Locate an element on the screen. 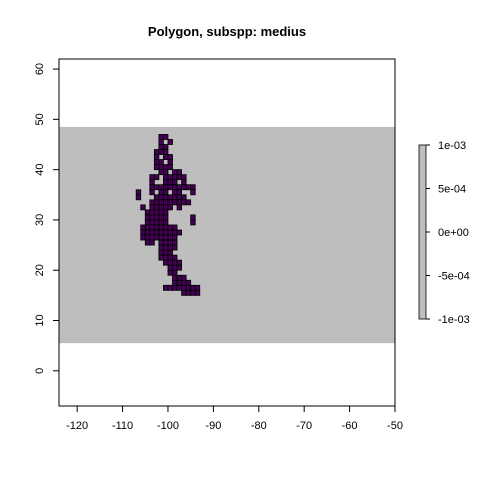 This screenshot has width=480, height=480. legend-colorbar is located at coordinates (422, 232).